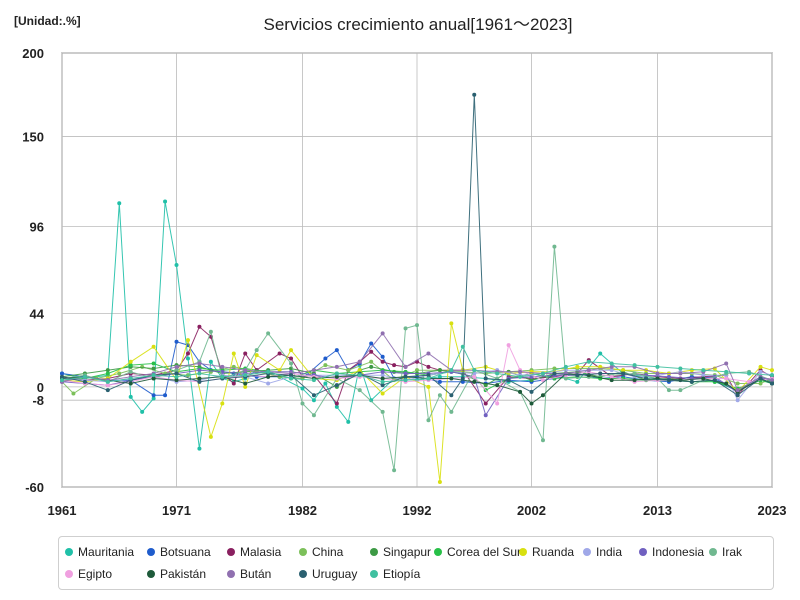 The height and width of the screenshot is (600, 800). Describe the element at coordinates (477, 552) in the screenshot. I see `legend-item: Corea del Sur` at that location.